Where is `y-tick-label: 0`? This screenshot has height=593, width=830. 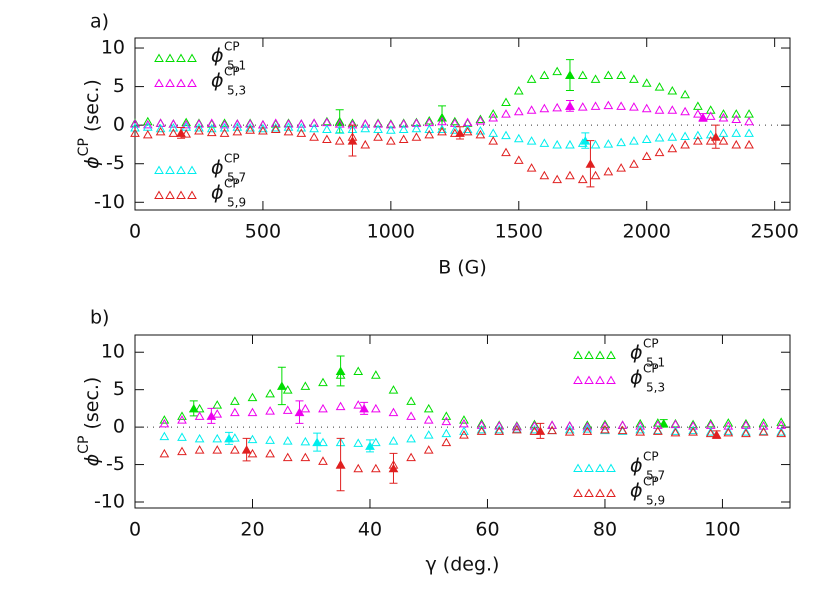 y-tick-label: 0 is located at coordinates (119, 125).